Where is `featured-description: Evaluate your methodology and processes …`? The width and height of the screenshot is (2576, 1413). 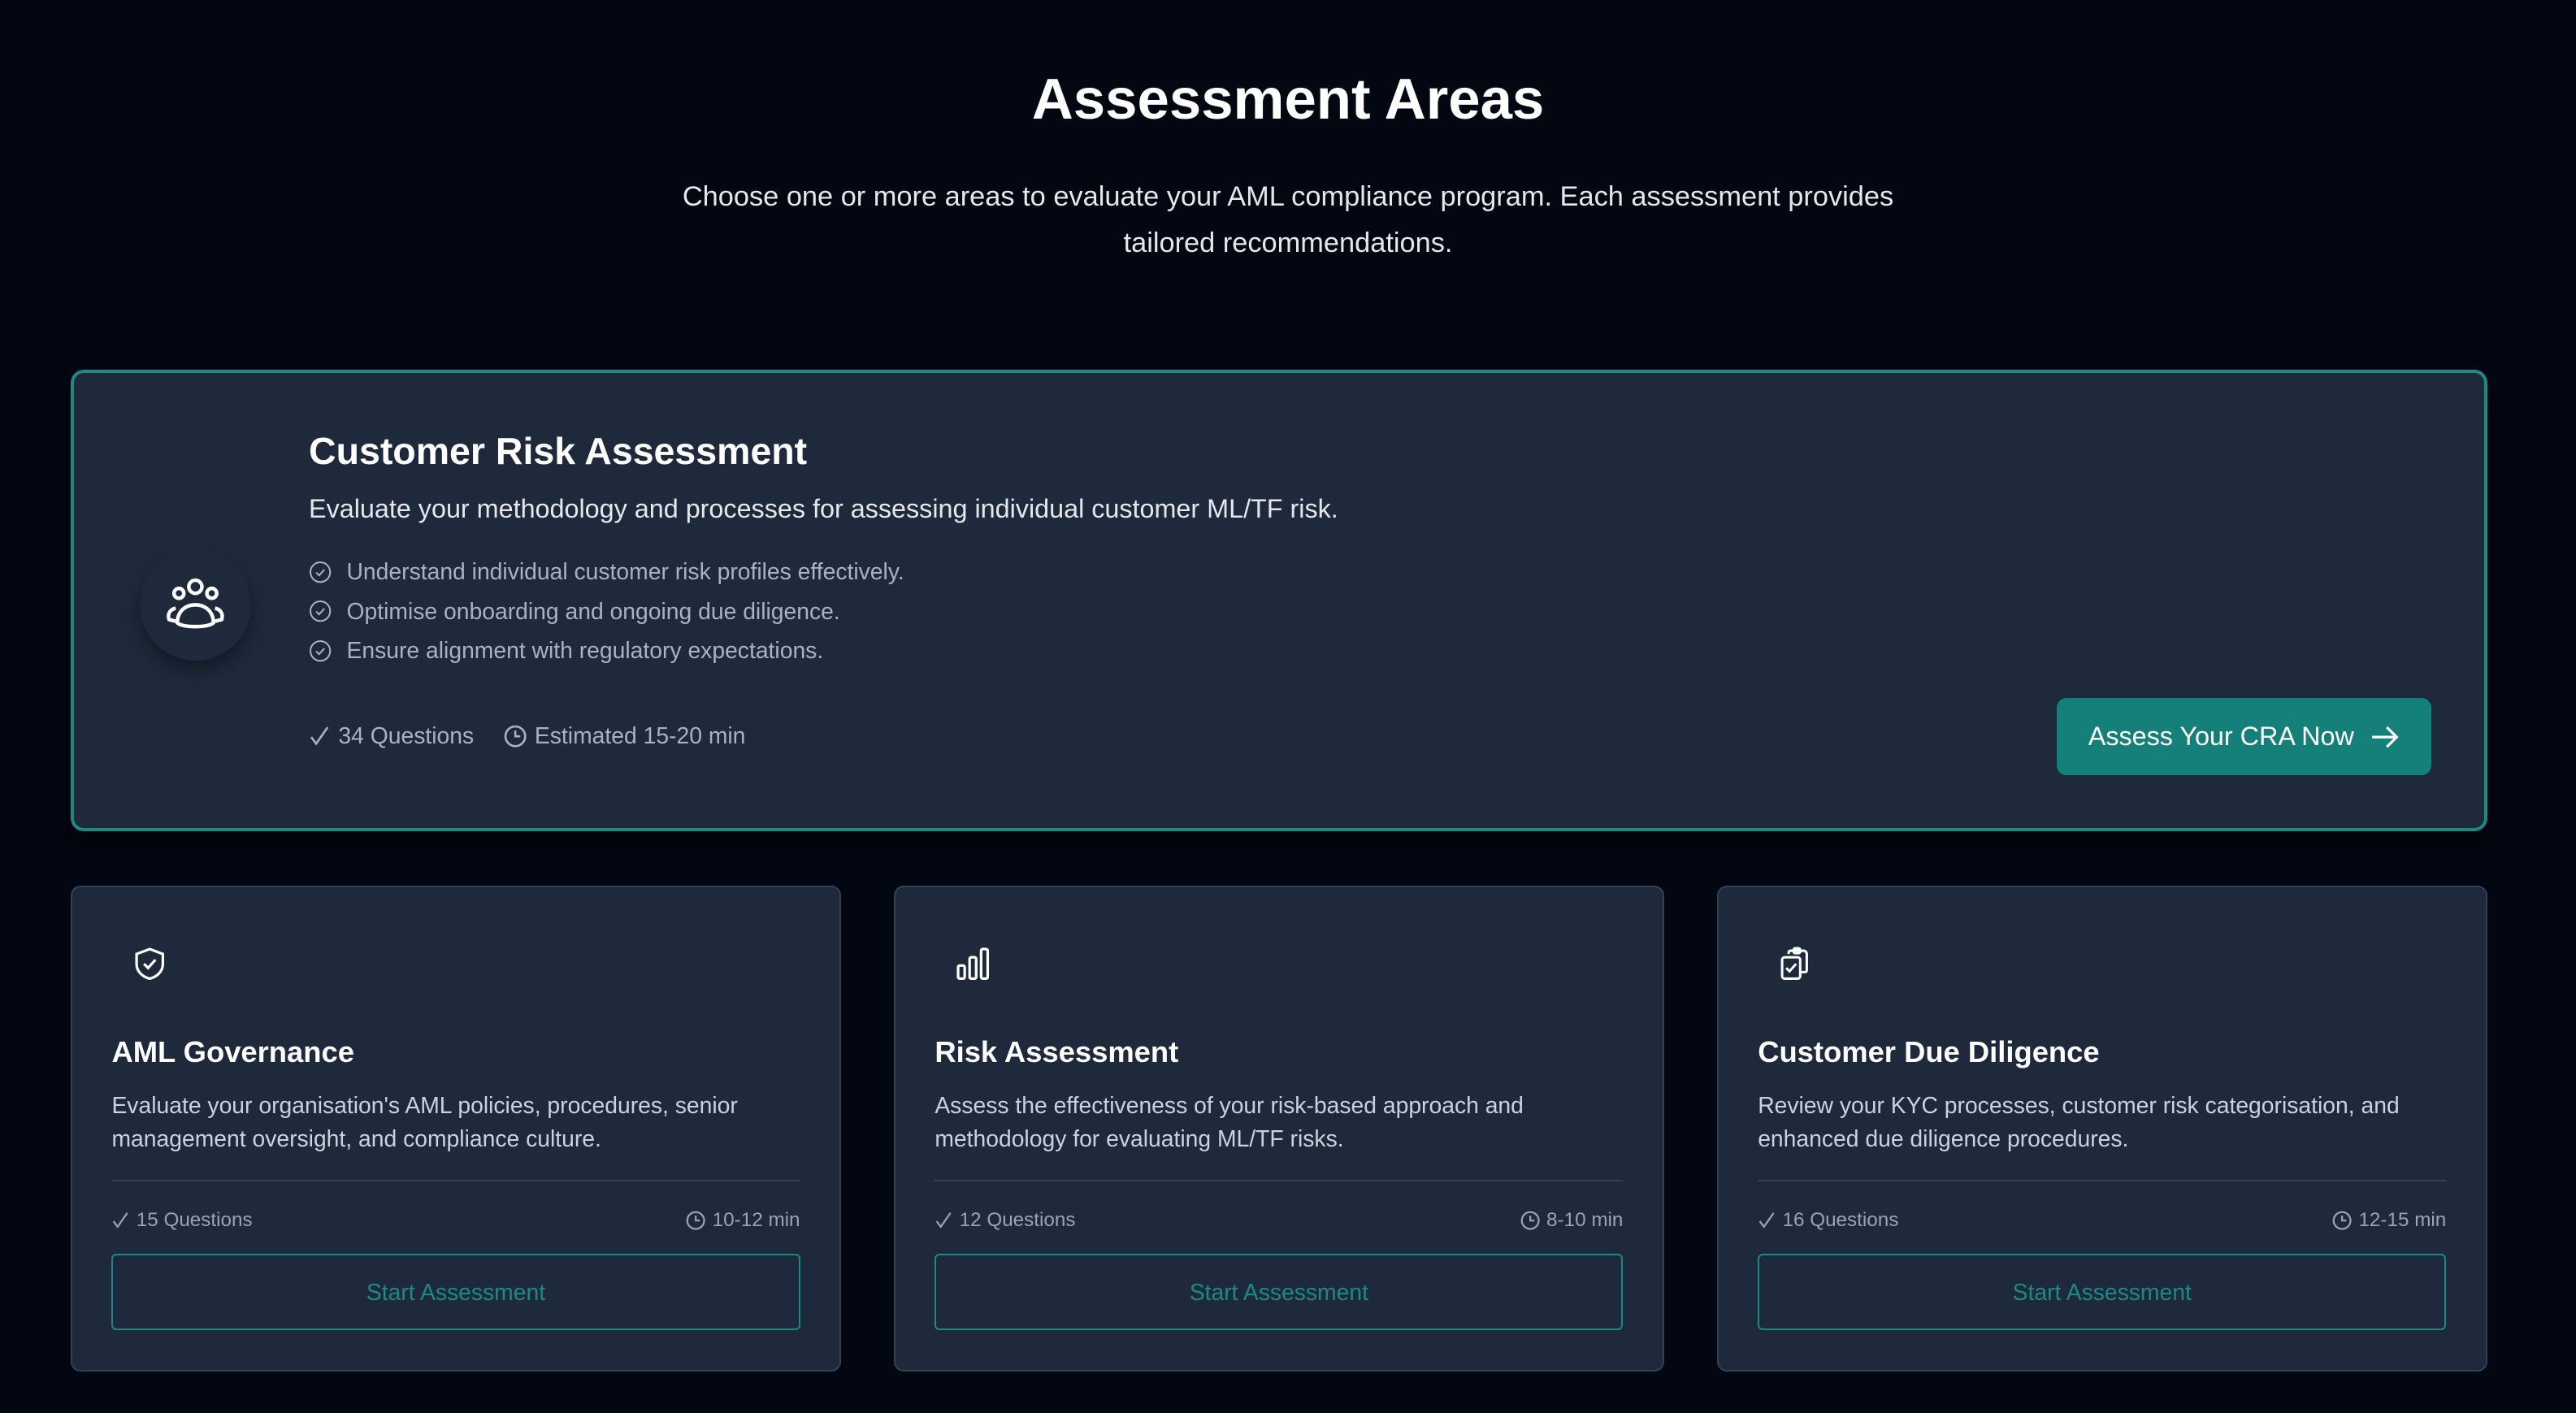 featured-description: Evaluate your methodology and processes … is located at coordinates (823, 509).